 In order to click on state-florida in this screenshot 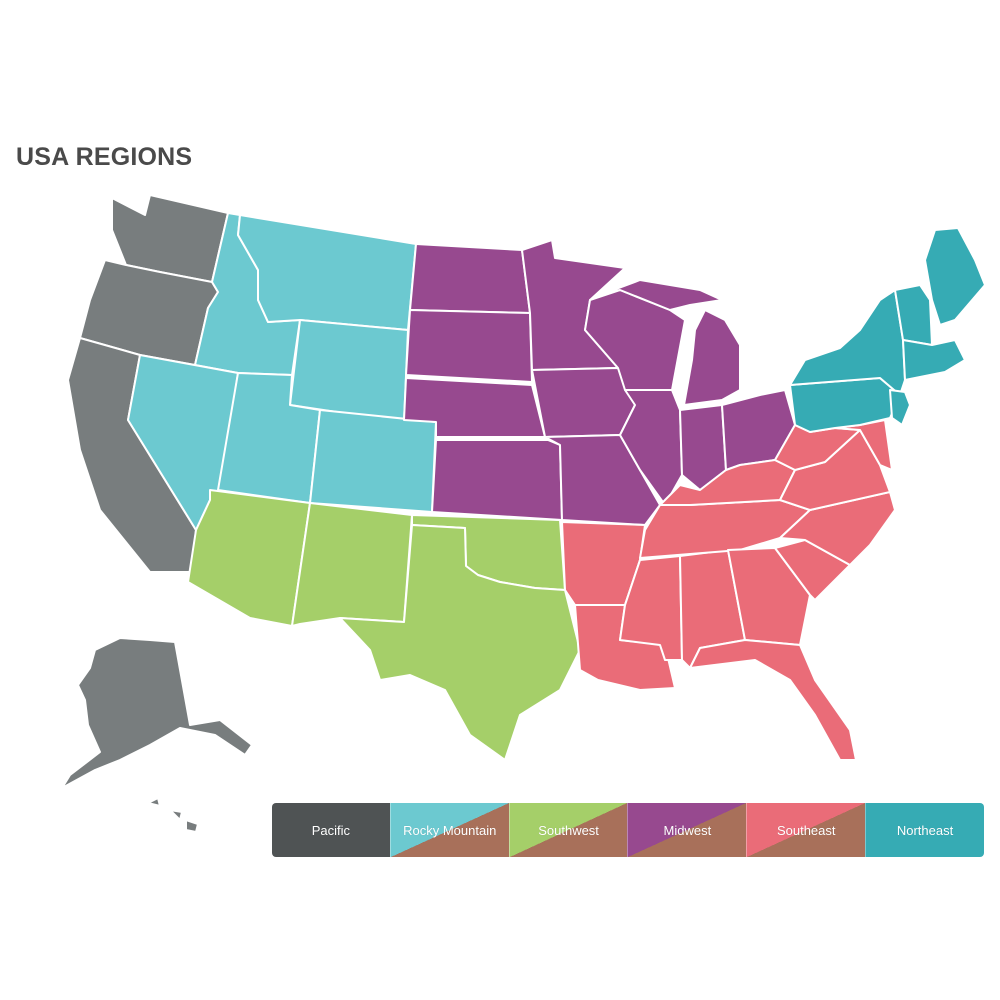, I will do `click(773, 700)`.